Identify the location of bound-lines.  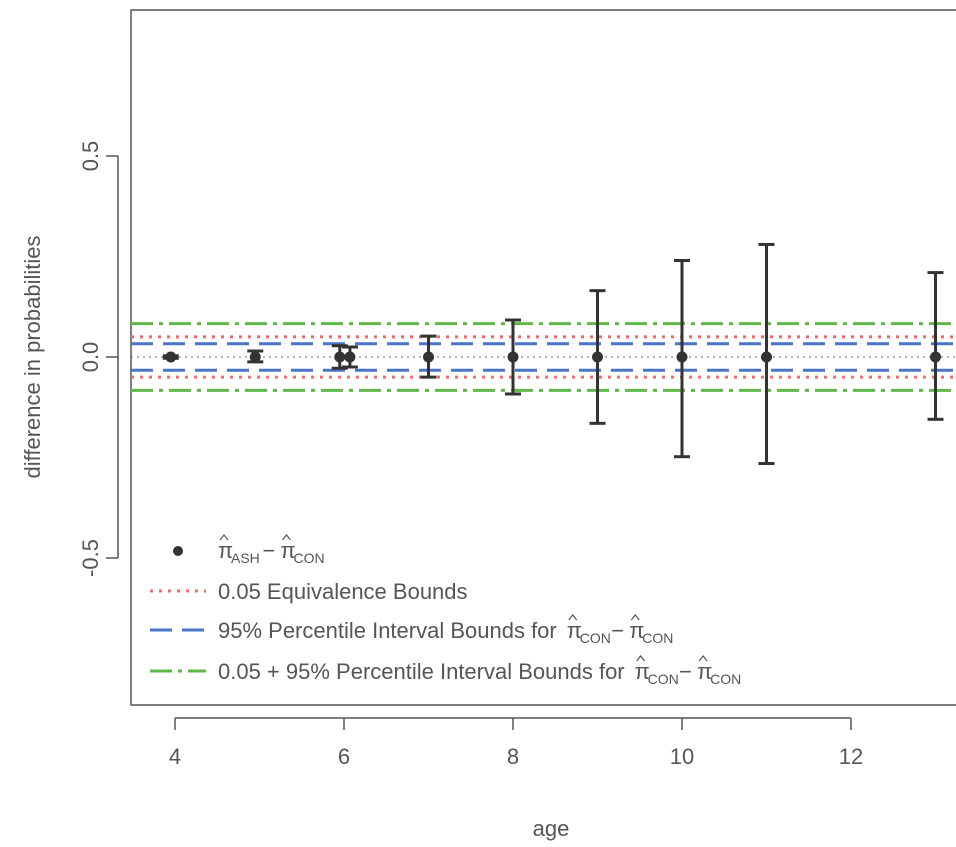
(543, 357).